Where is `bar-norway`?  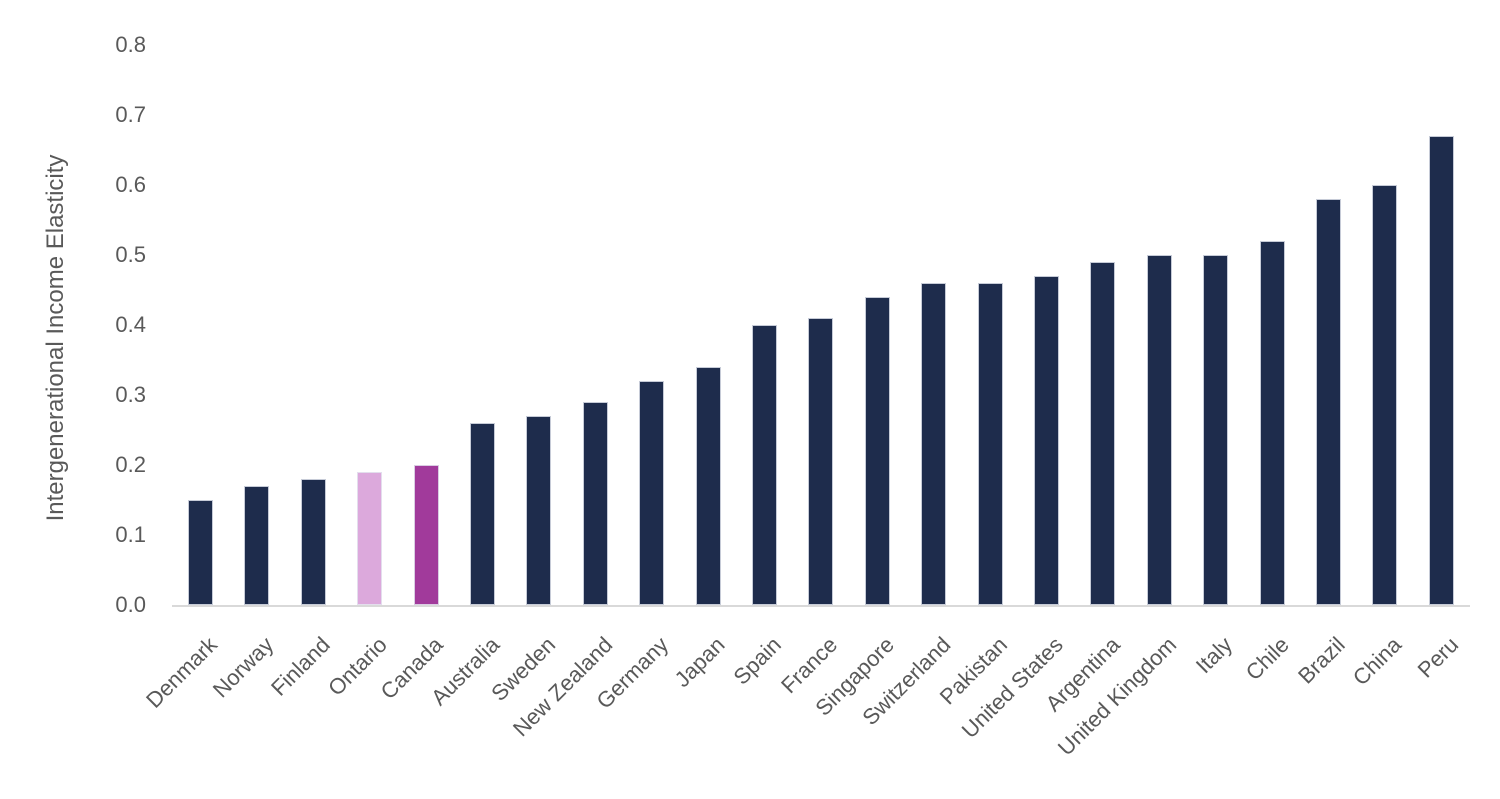
bar-norway is located at coordinates (257, 545).